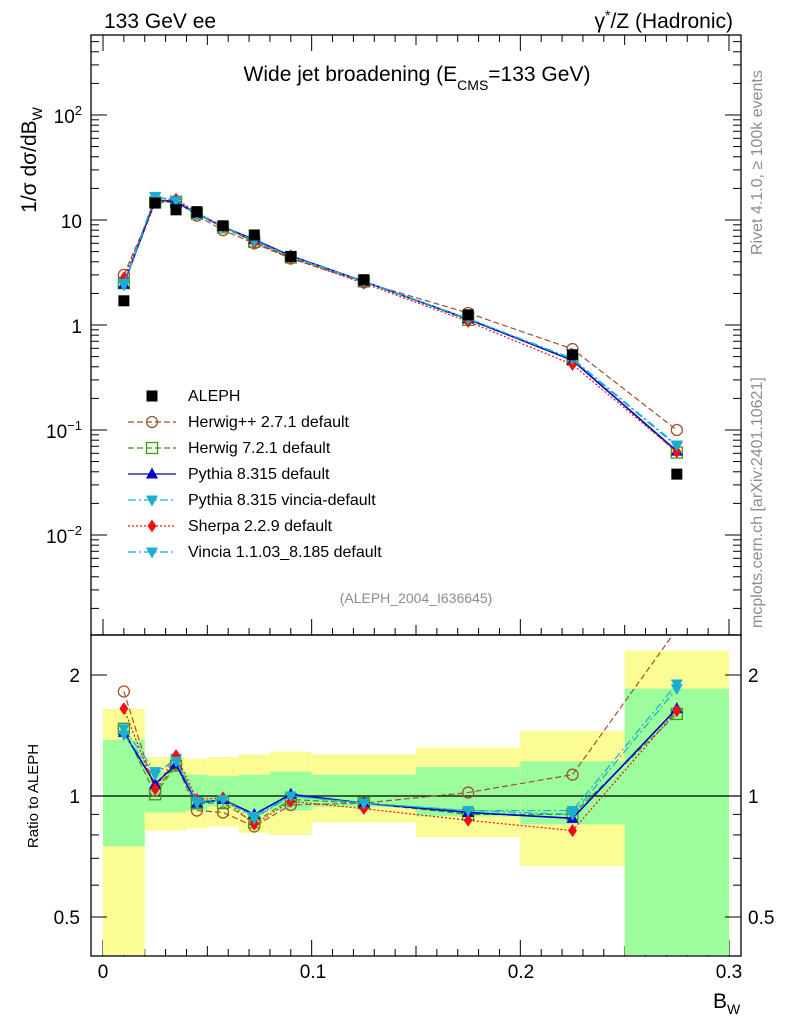  What do you see at coordinates (260, 526) in the screenshot?
I see `legend-label-sherpa: Sherpa 2.2.9 default` at bounding box center [260, 526].